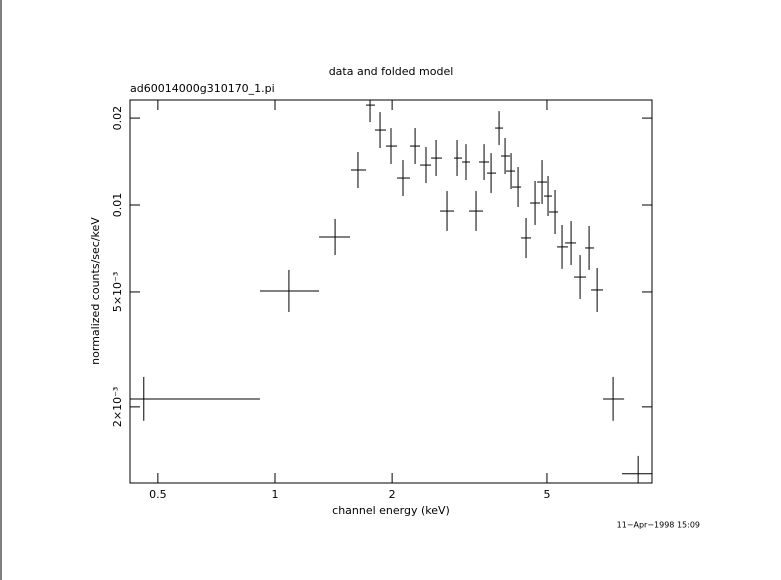 This screenshot has width=781, height=580. Describe the element at coordinates (658, 525) in the screenshot. I see `timestamp: 11−Apr−1998 15:09` at that location.